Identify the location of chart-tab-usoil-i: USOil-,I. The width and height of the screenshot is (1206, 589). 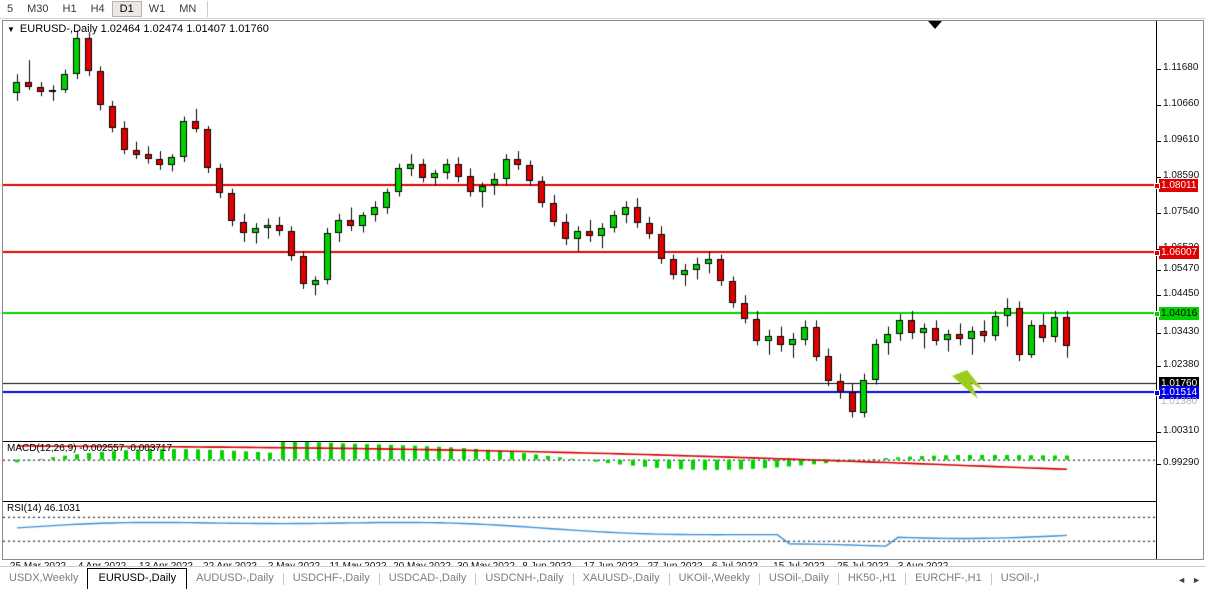
(1020, 578).